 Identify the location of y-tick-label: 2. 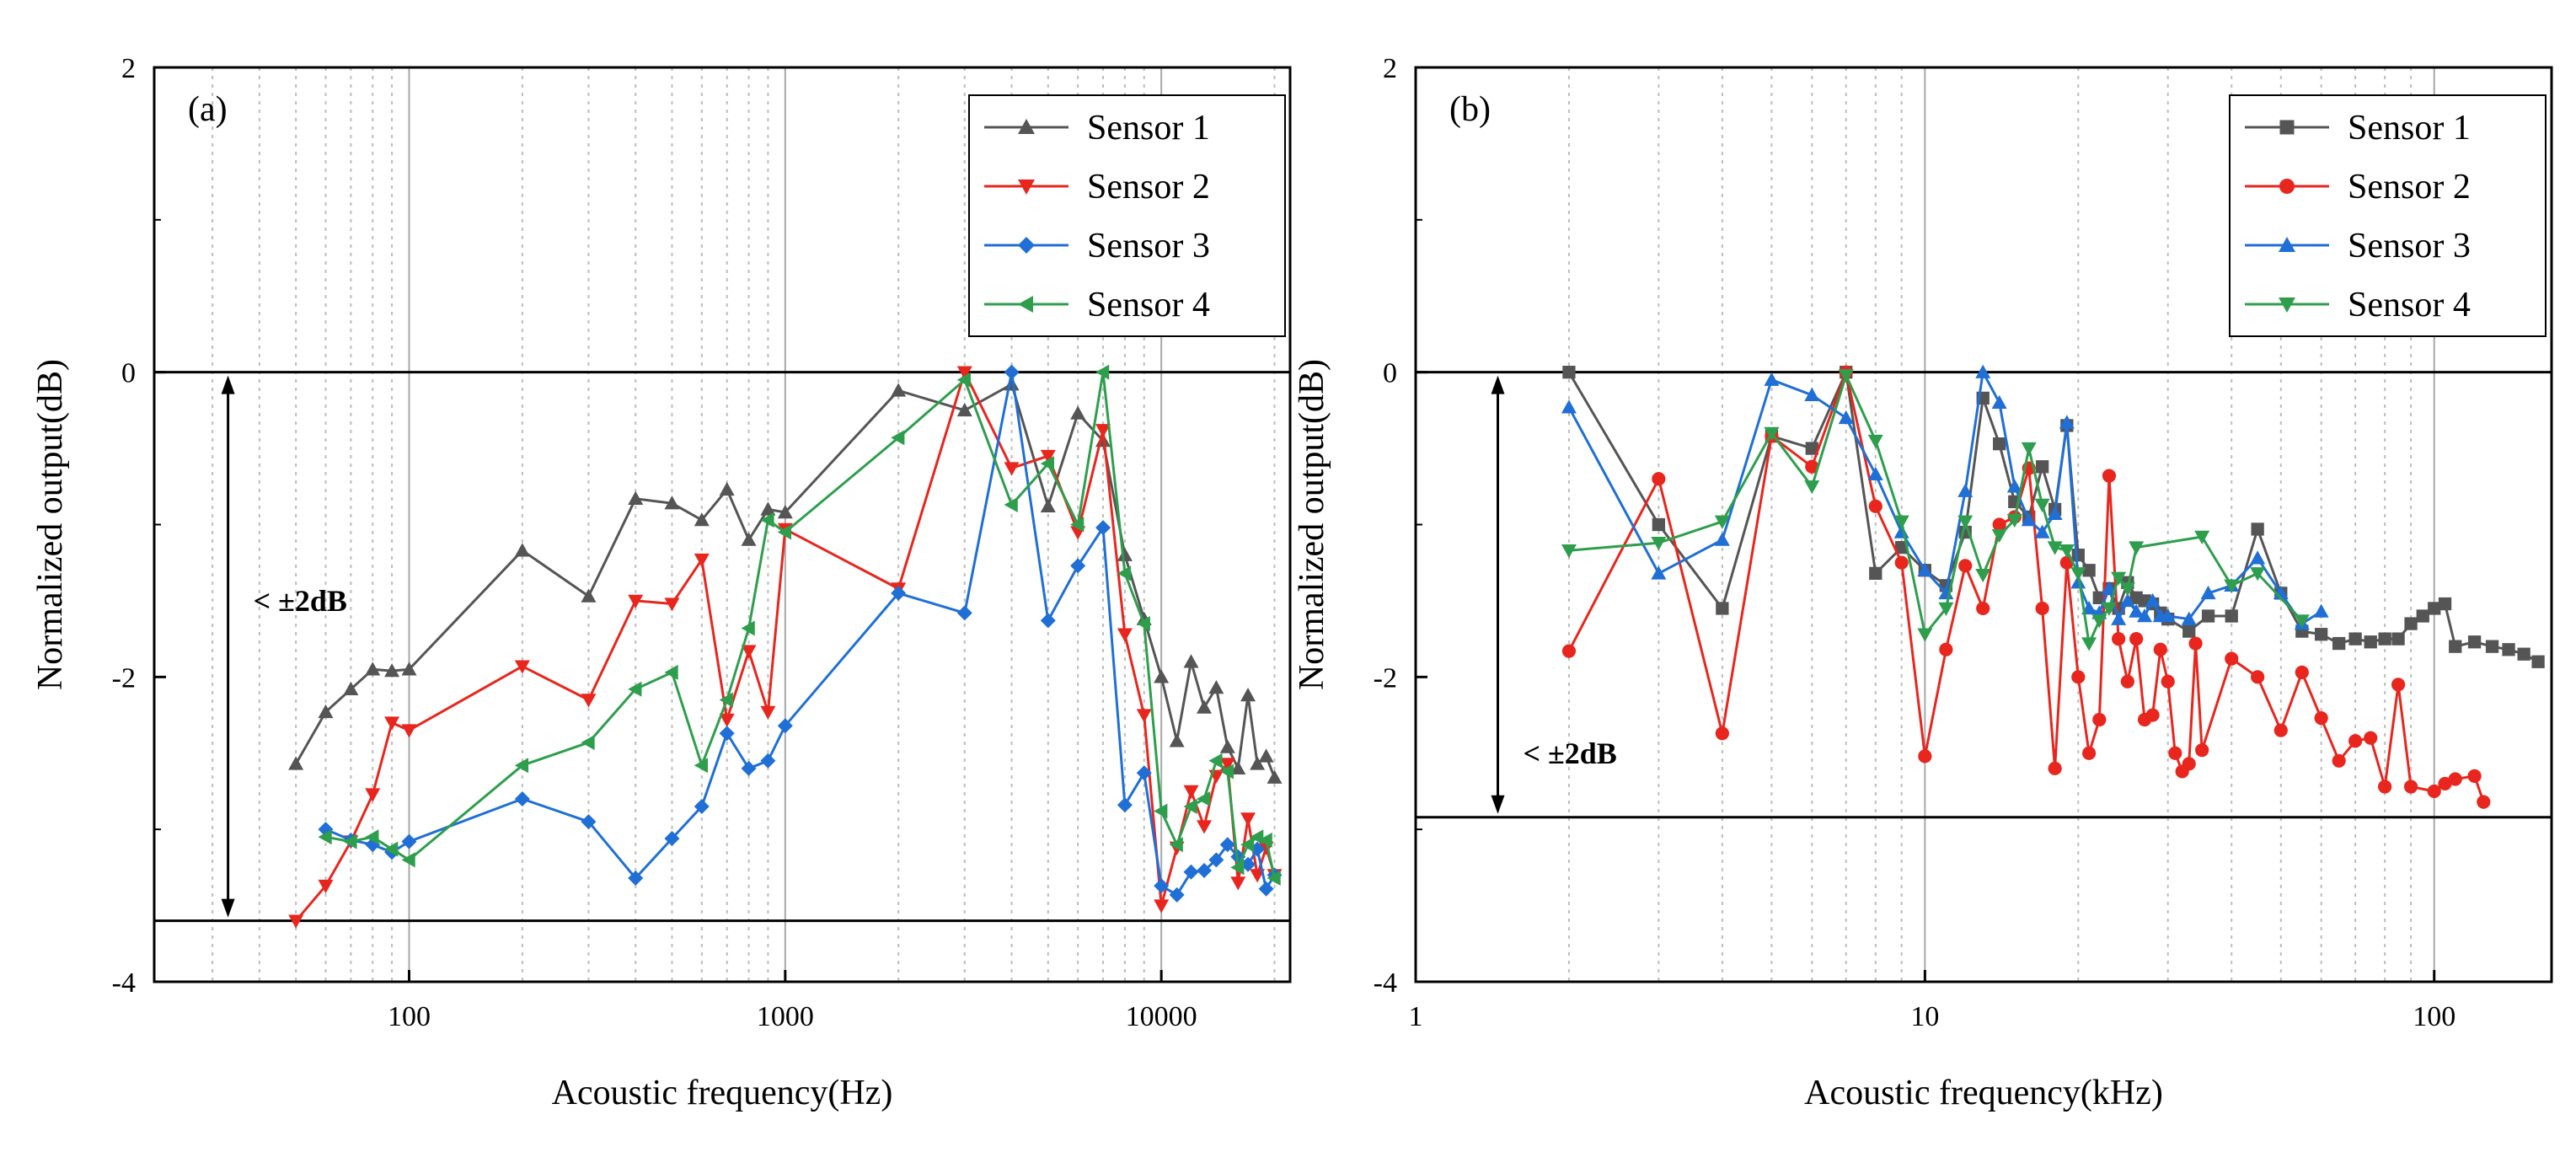
(128, 68).